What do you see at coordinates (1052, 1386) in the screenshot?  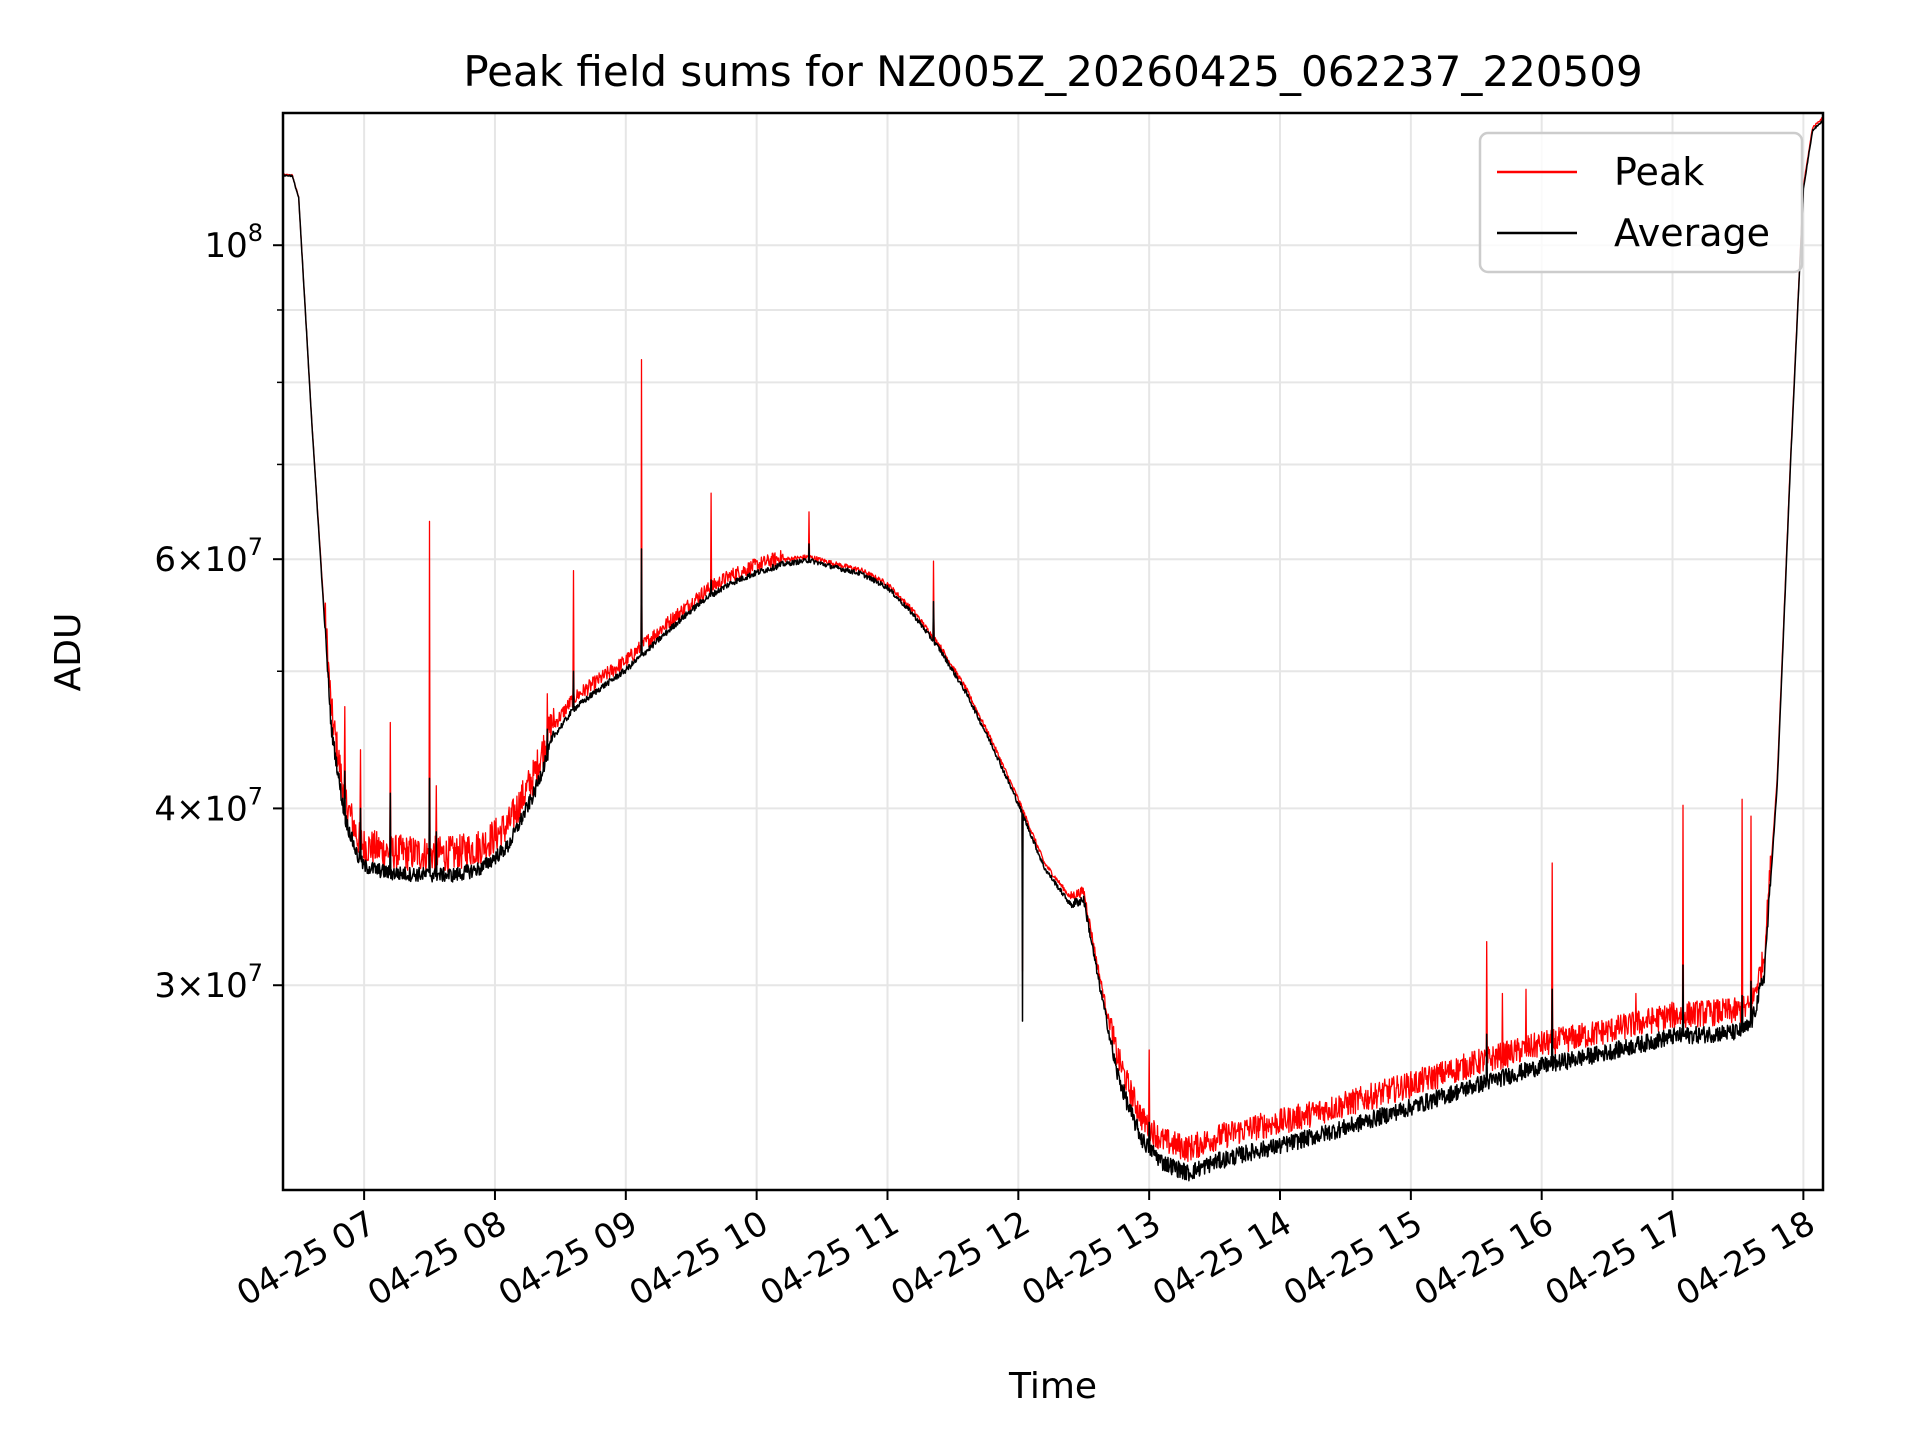 I see `x-axis-label: Time` at bounding box center [1052, 1386].